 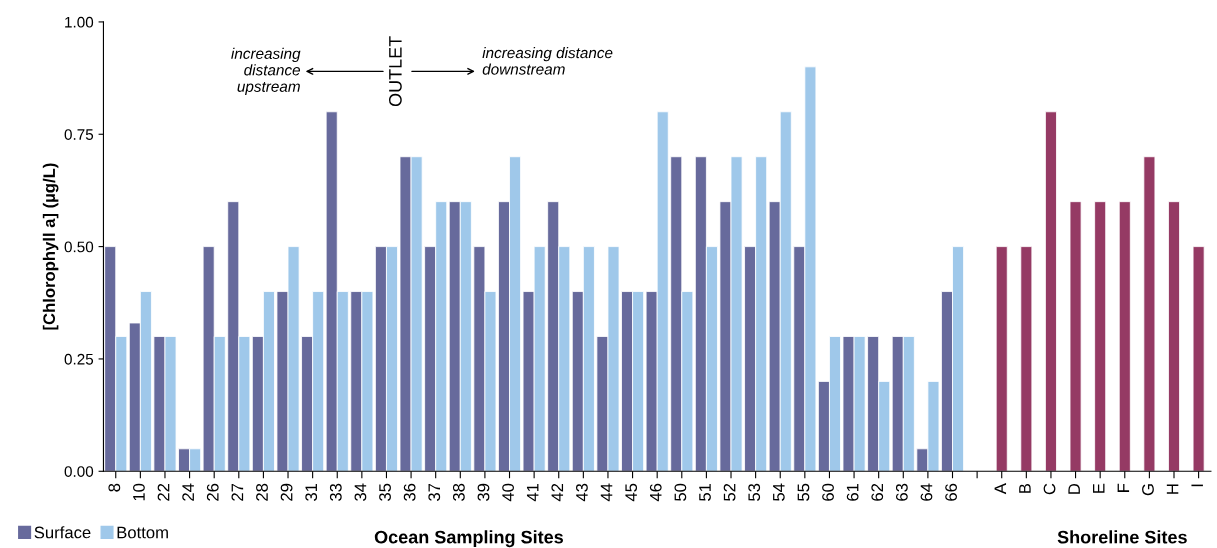 I want to click on y-tick-label: 0.75, so click(x=79, y=134).